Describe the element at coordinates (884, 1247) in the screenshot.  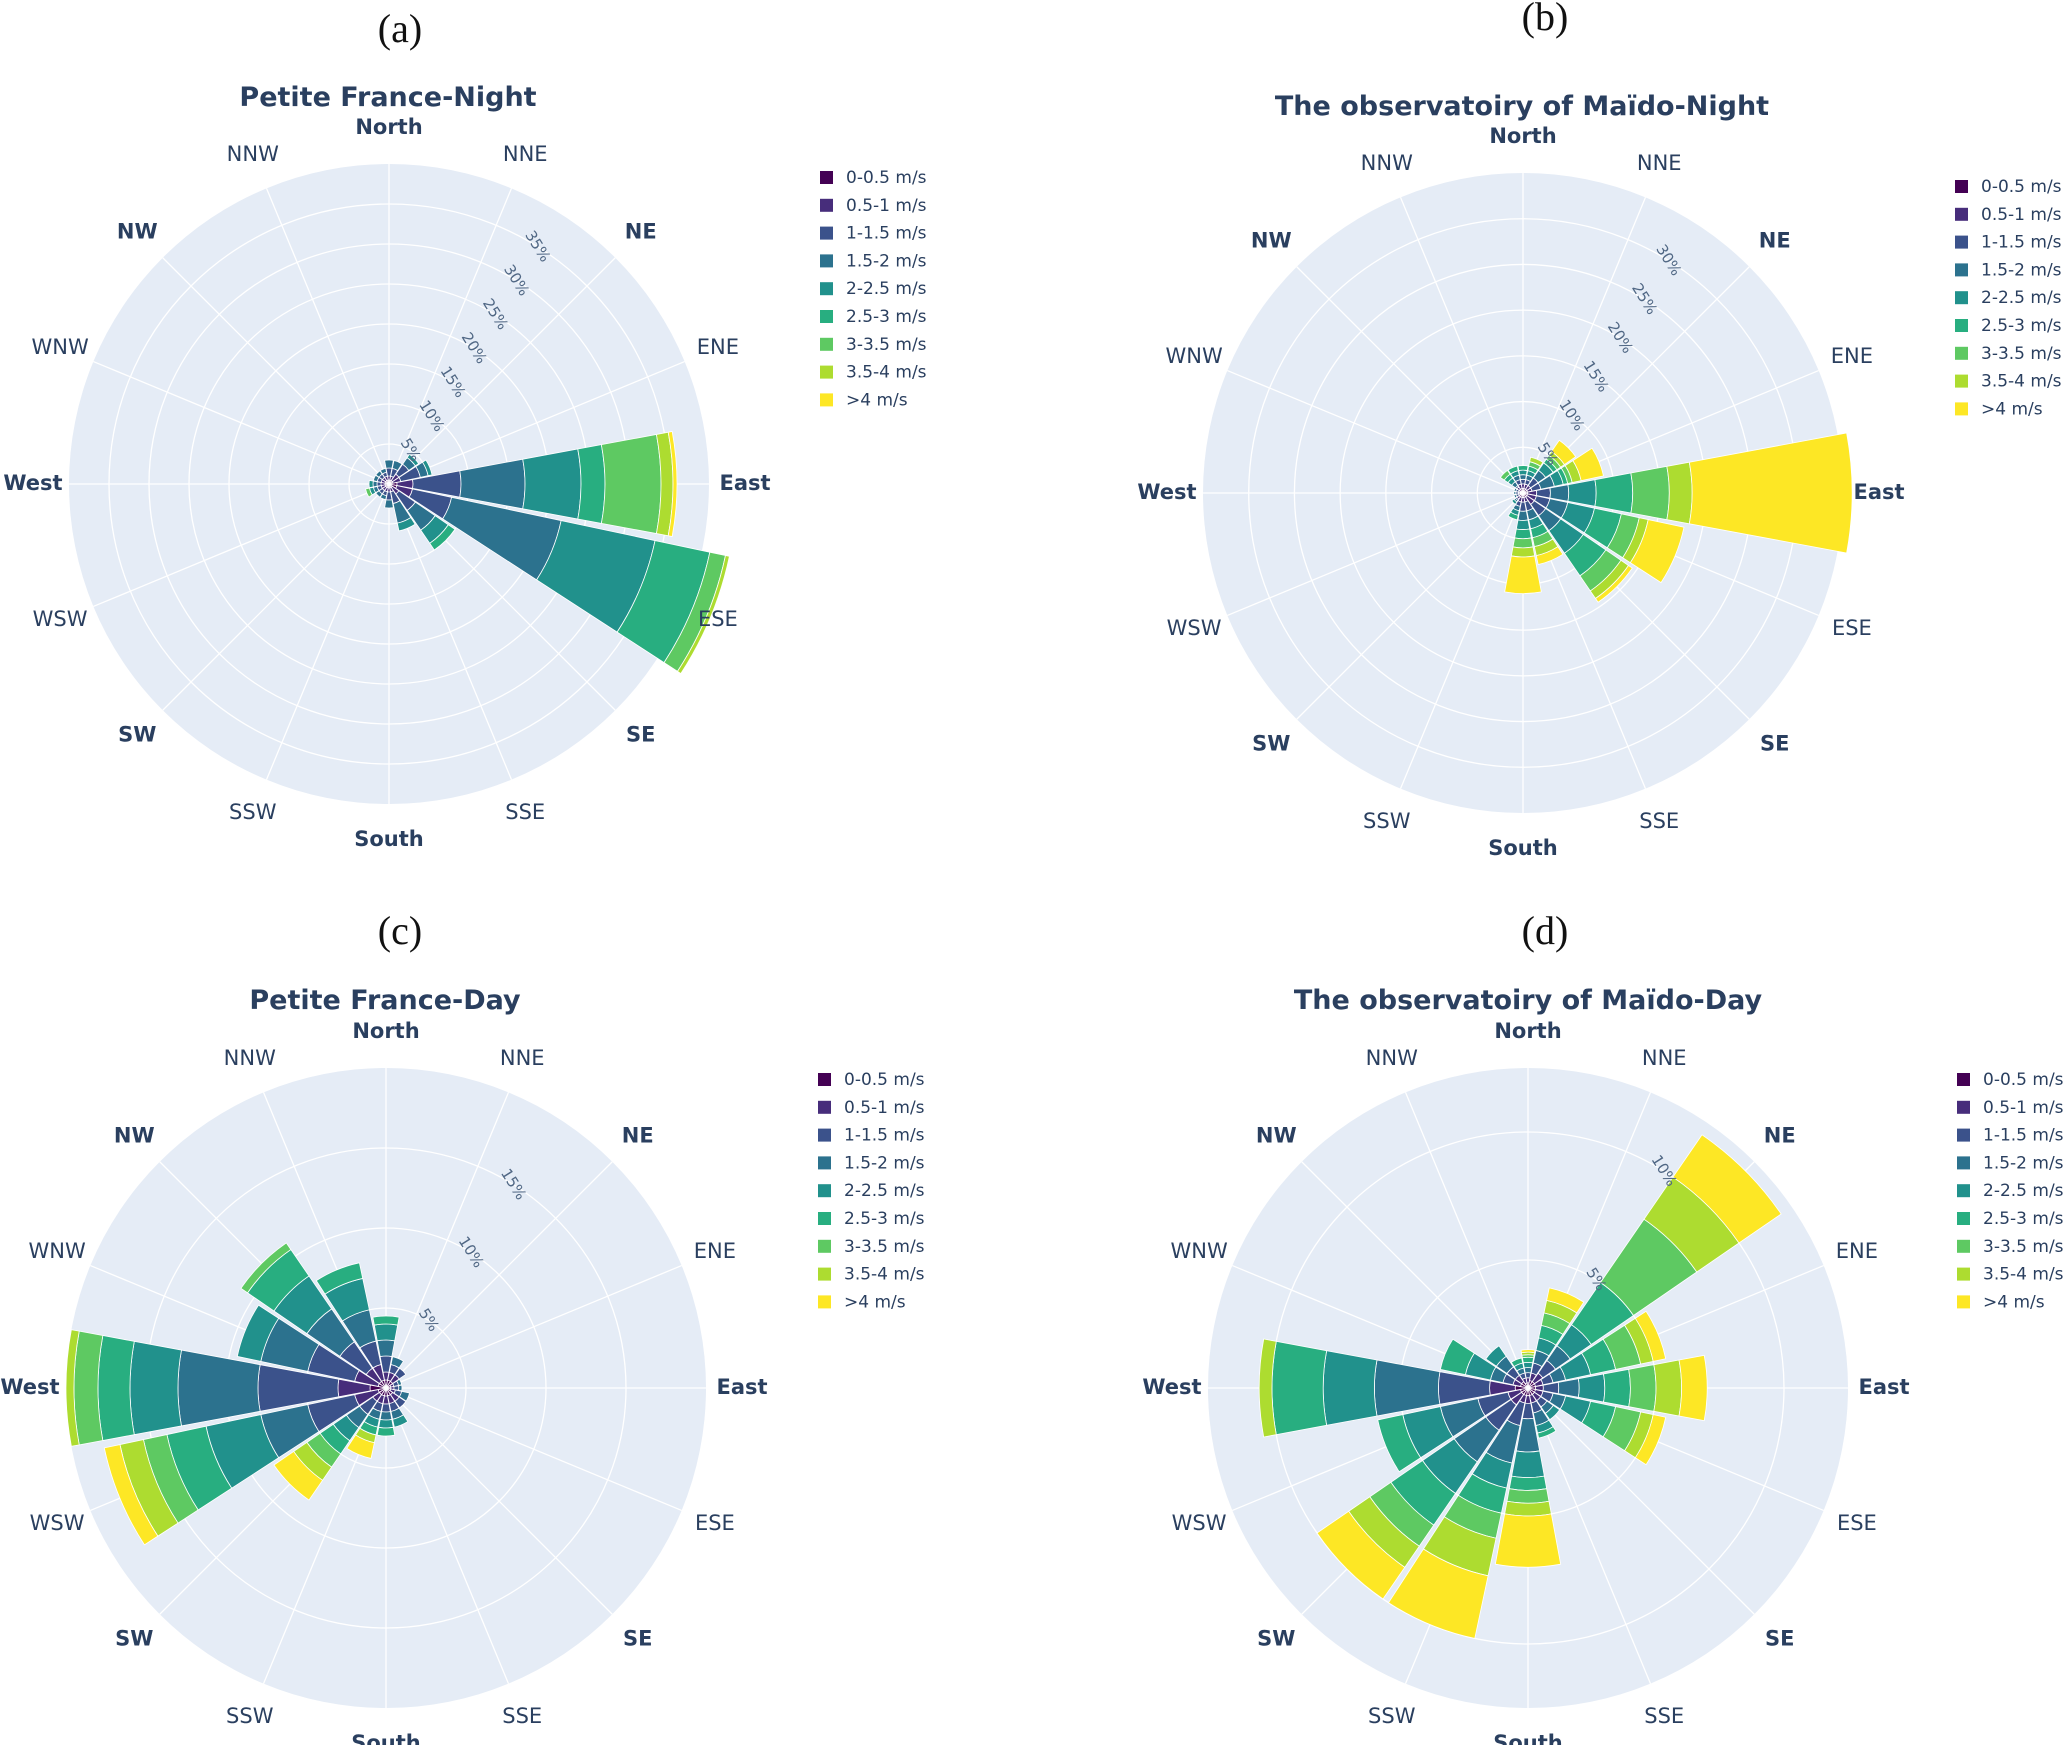
I see `legend-label: 3-3.5 m/s` at that location.